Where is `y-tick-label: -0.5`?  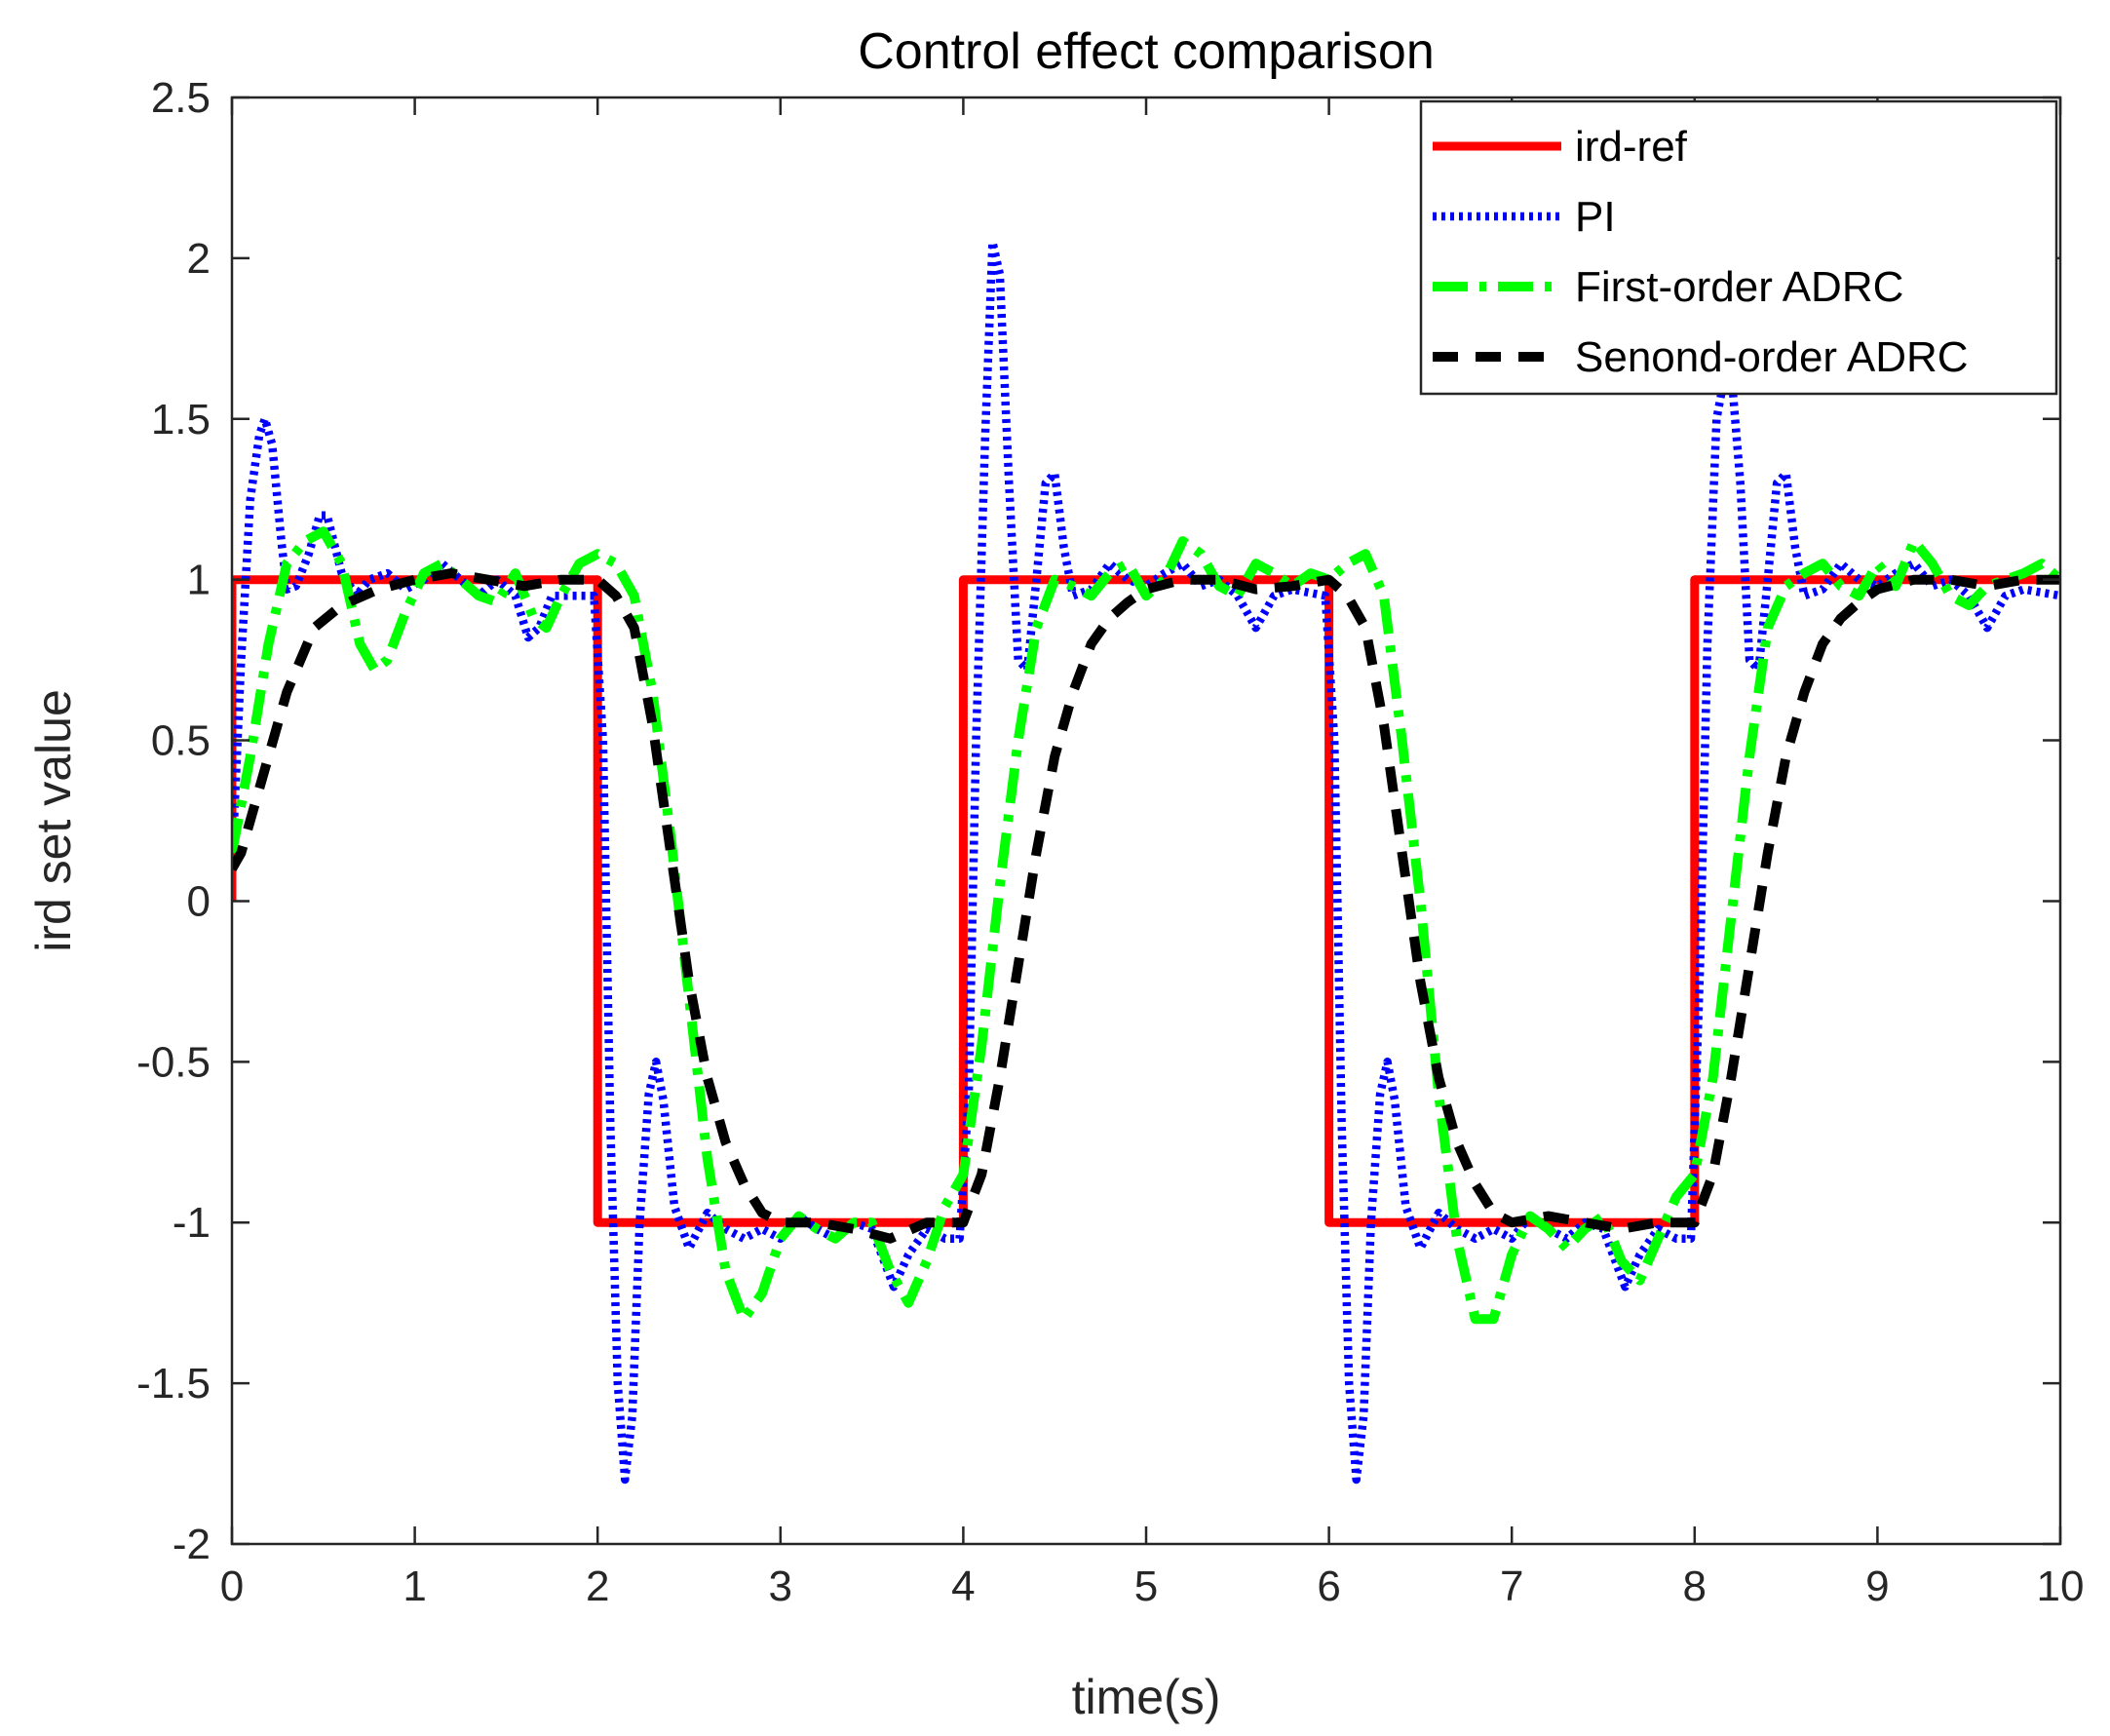
y-tick-label: -0.5 is located at coordinates (173, 1062).